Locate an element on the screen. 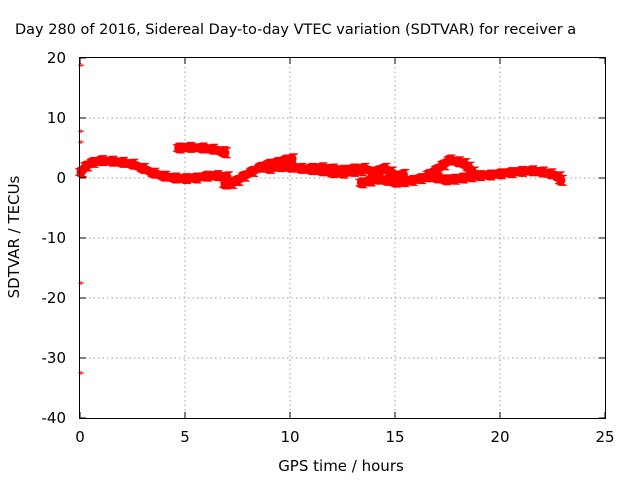 This screenshot has width=640, height=480. x-tick-label: 15 is located at coordinates (394, 437).